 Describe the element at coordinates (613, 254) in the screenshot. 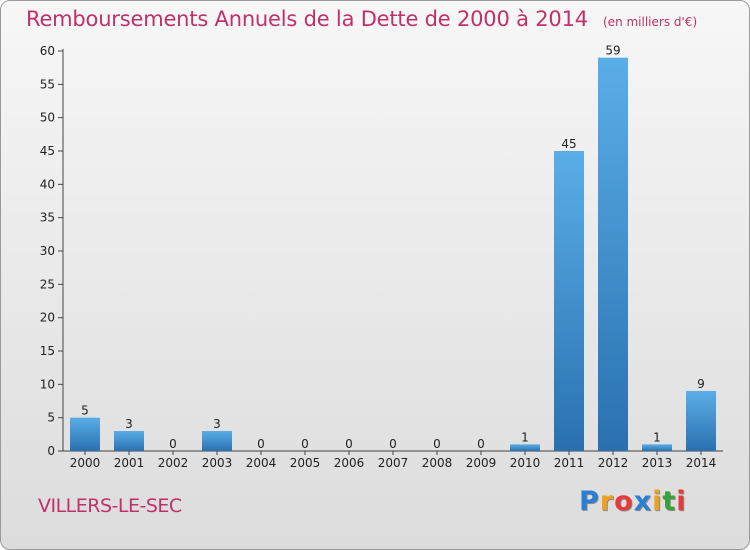

I see `bar-2012` at that location.